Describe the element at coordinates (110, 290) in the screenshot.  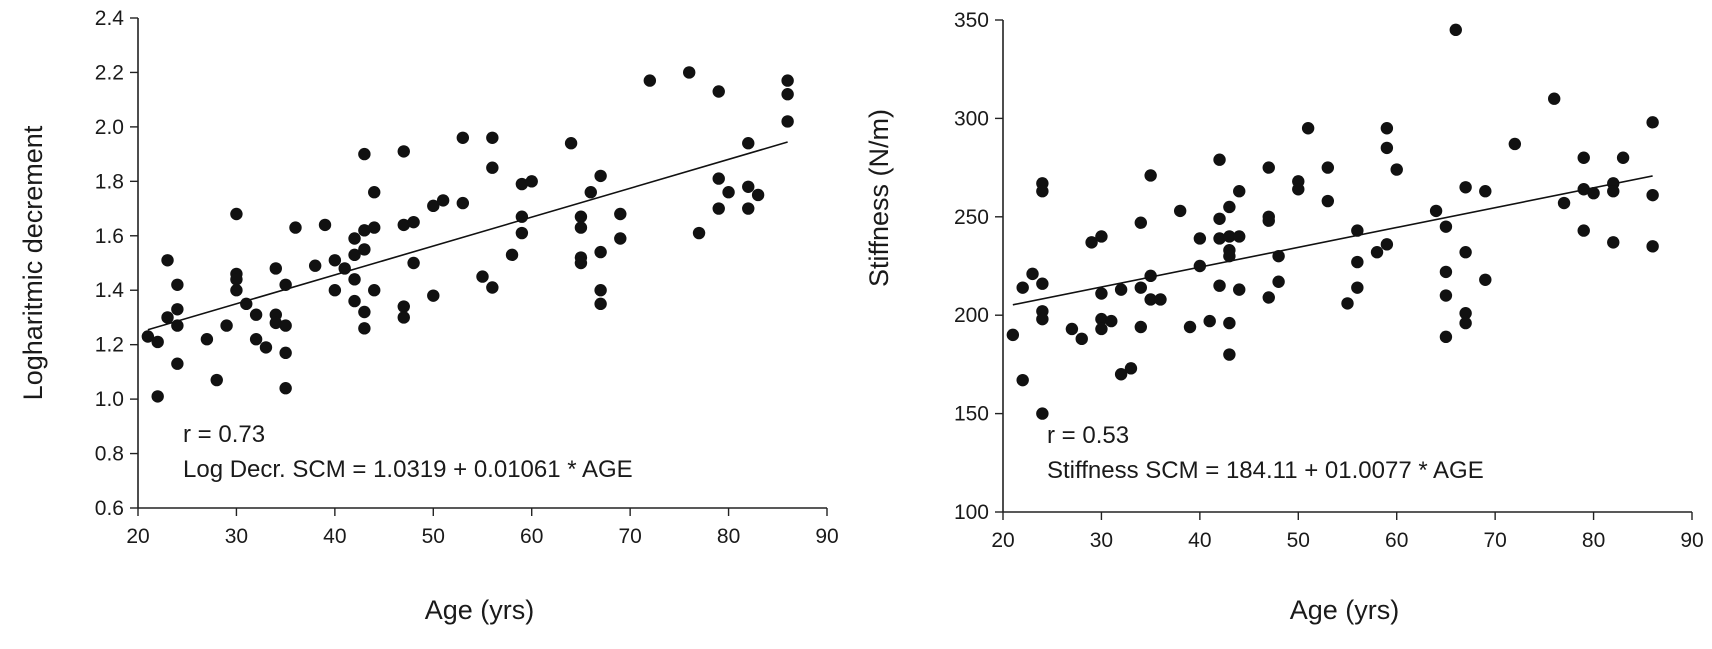
I see `y-tick-label: 1.4` at that location.